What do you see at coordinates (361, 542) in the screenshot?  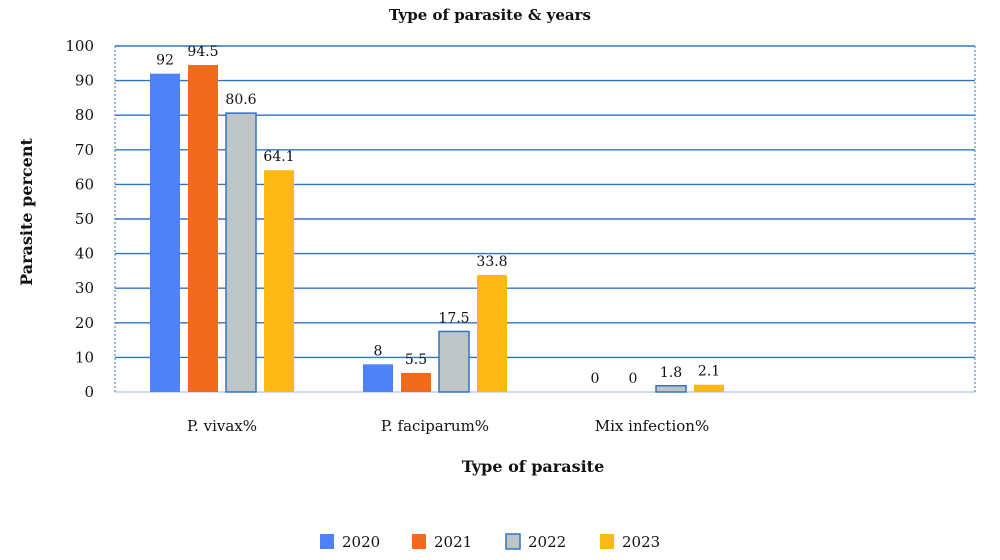 I see `legend-label-2020: 2020` at bounding box center [361, 542].